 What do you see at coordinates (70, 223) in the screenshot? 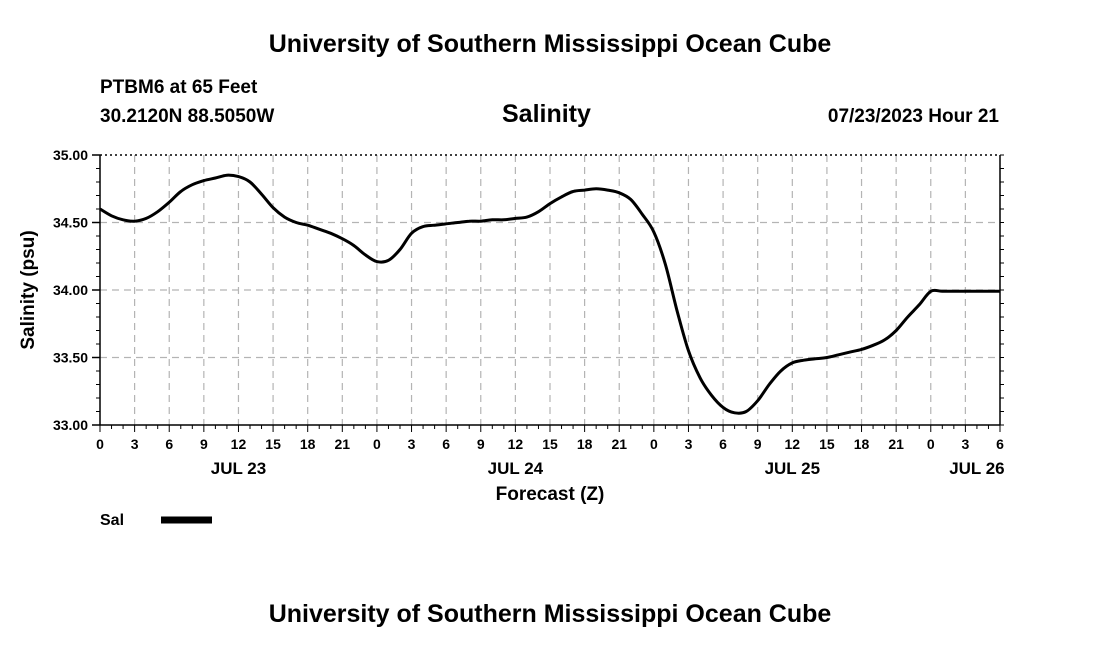
I see `y-tick-label: 34.50` at bounding box center [70, 223].